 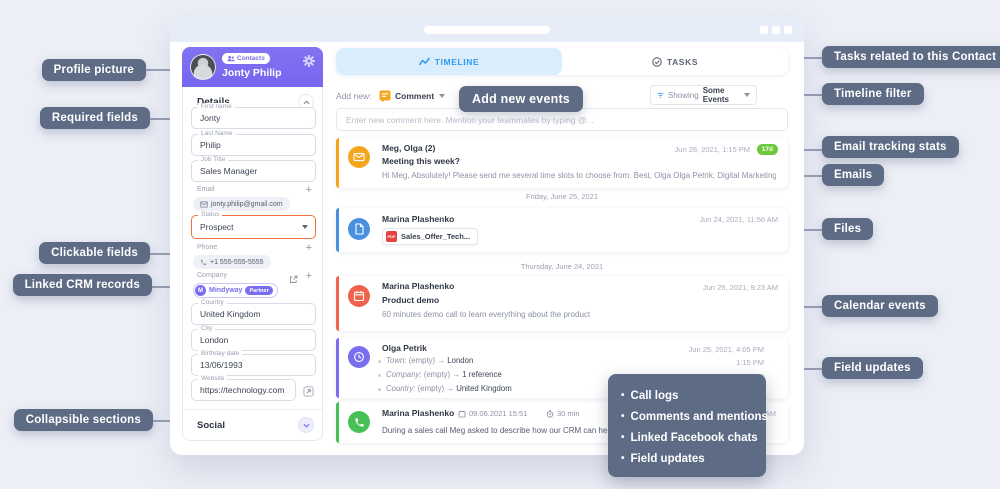 I want to click on company-tag-badge: Partner, so click(x=259, y=290).